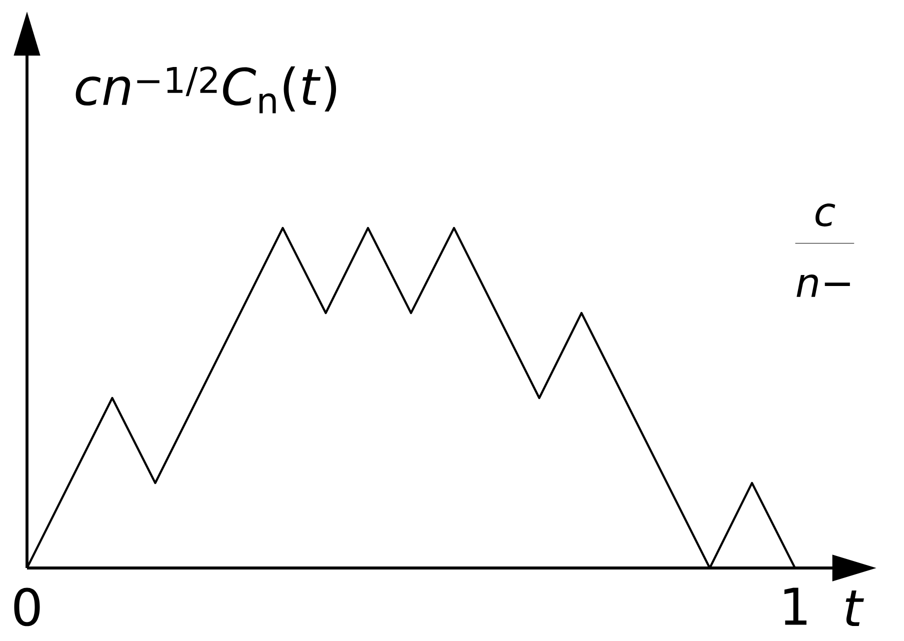  I want to click on text: c, so click(826, 215).